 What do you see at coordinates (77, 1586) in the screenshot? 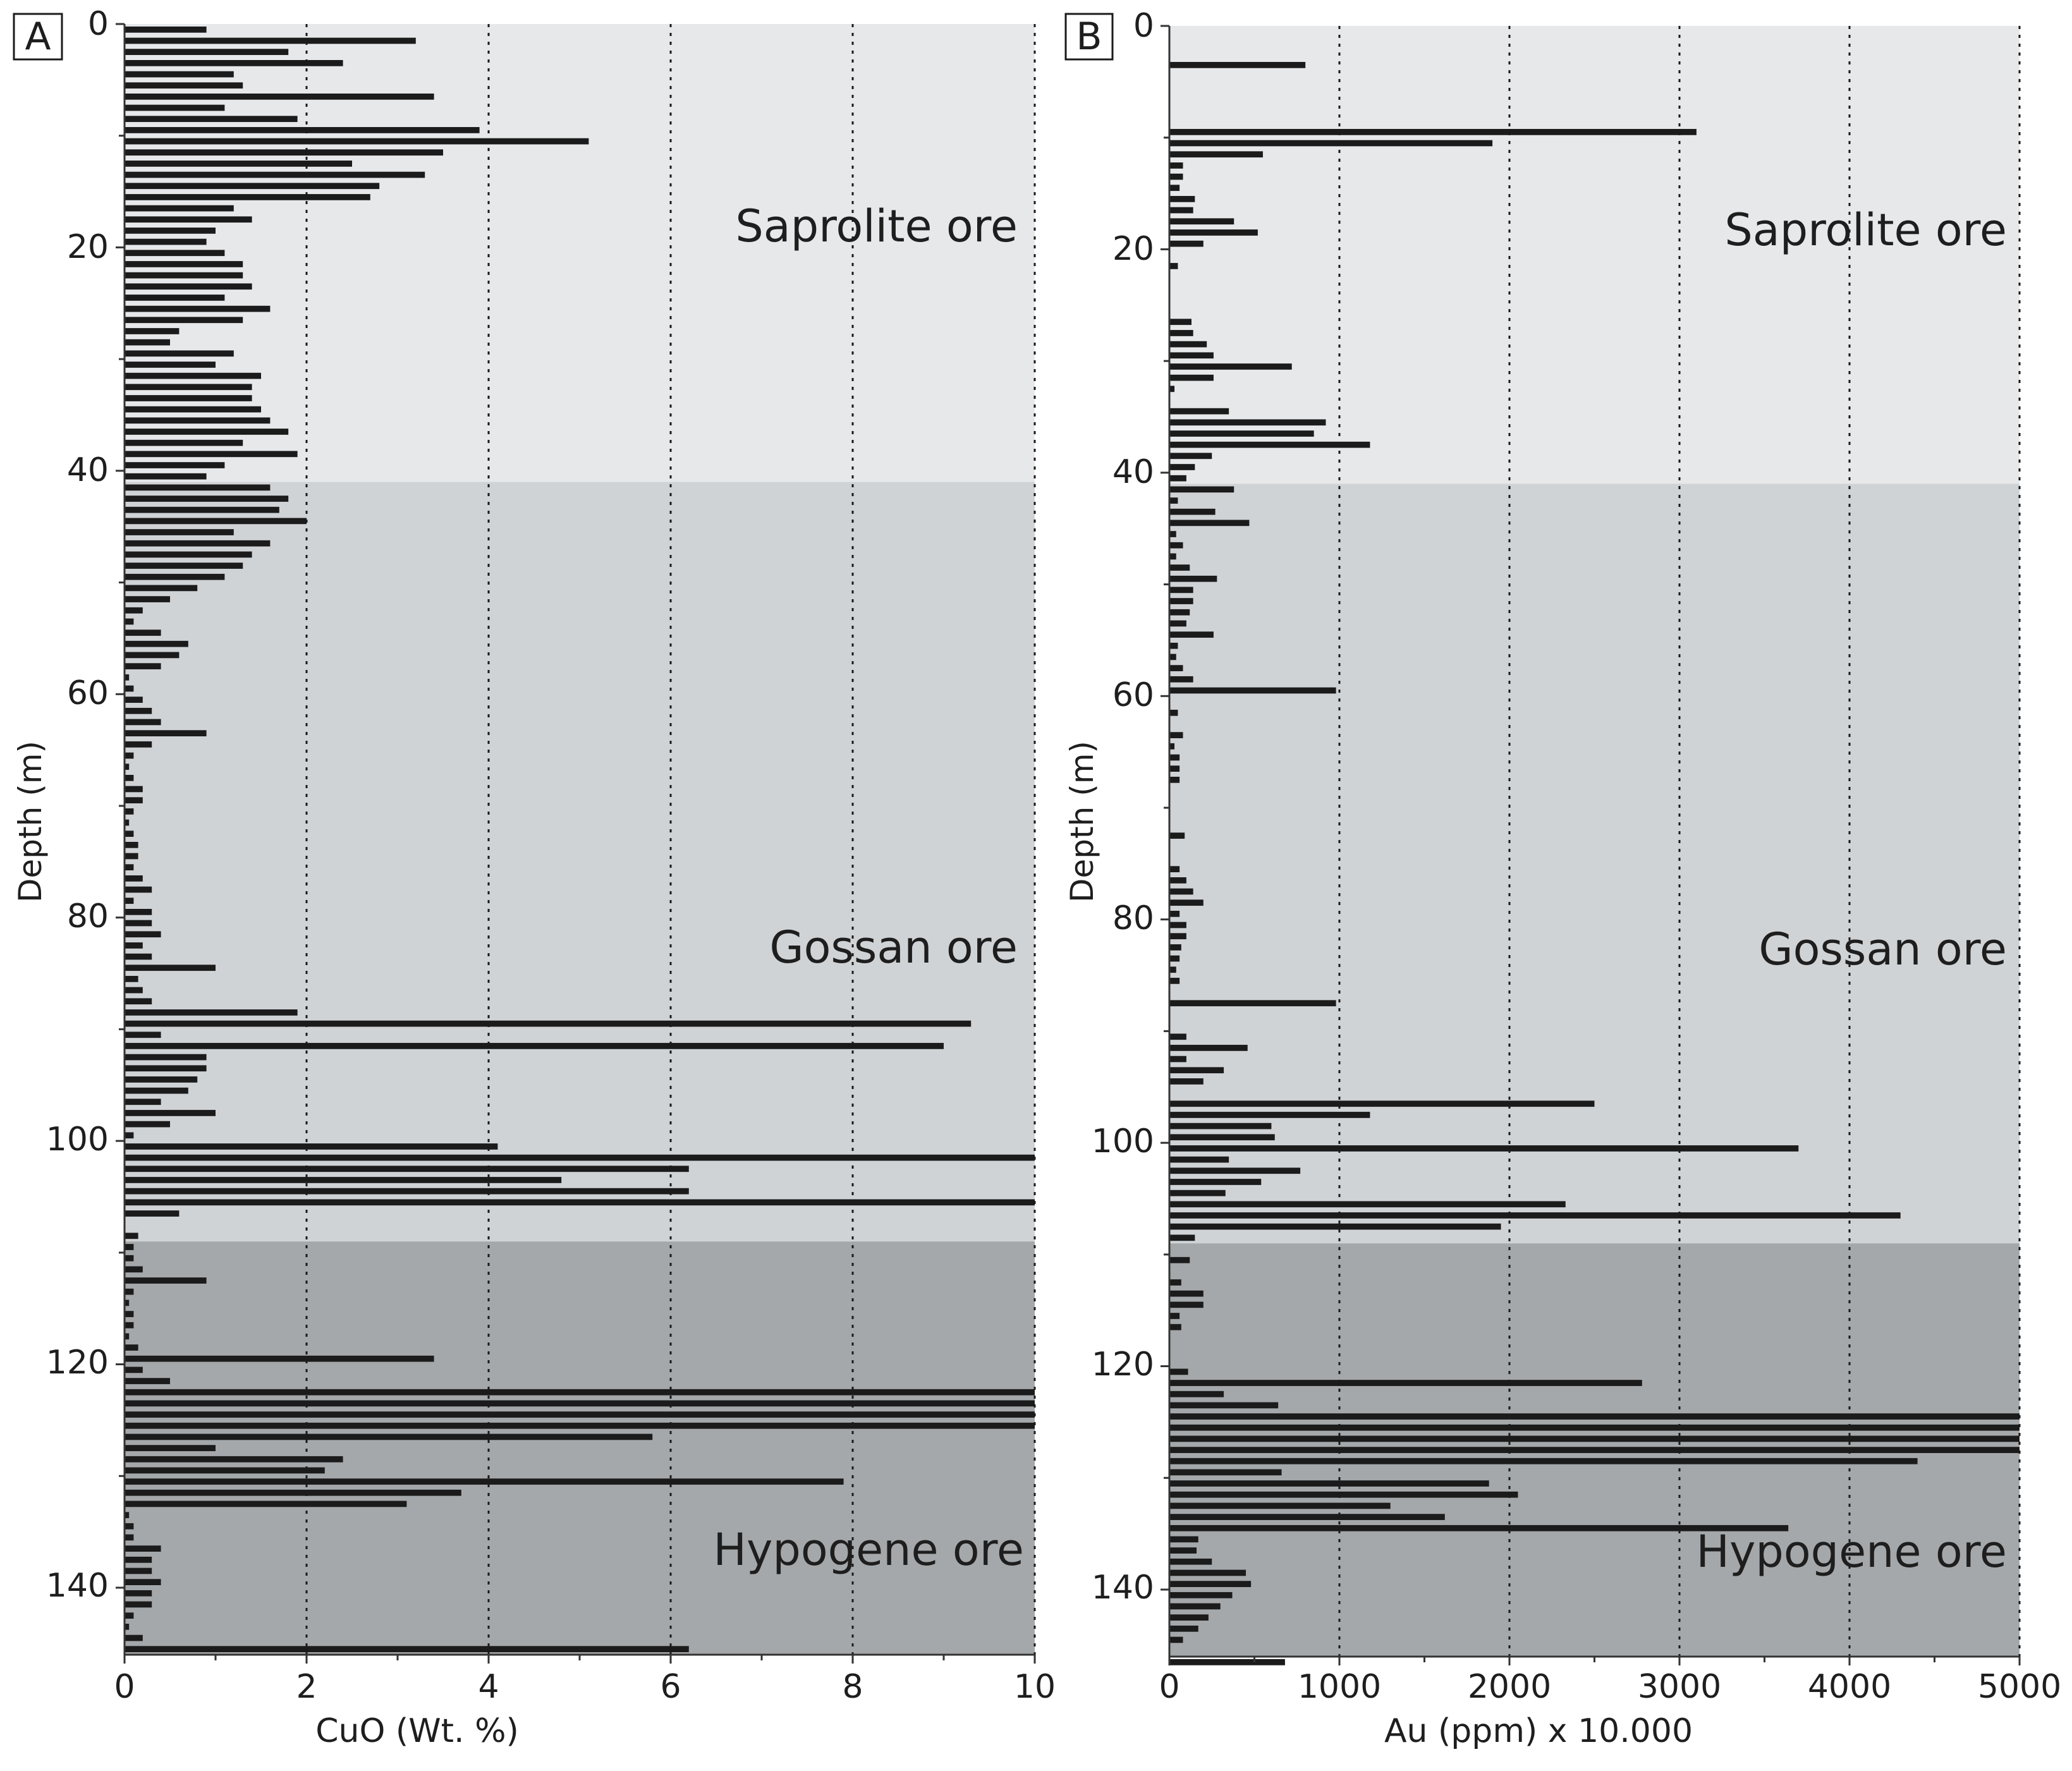
I see `panel-a-y-tick-label: 140` at bounding box center [77, 1586].